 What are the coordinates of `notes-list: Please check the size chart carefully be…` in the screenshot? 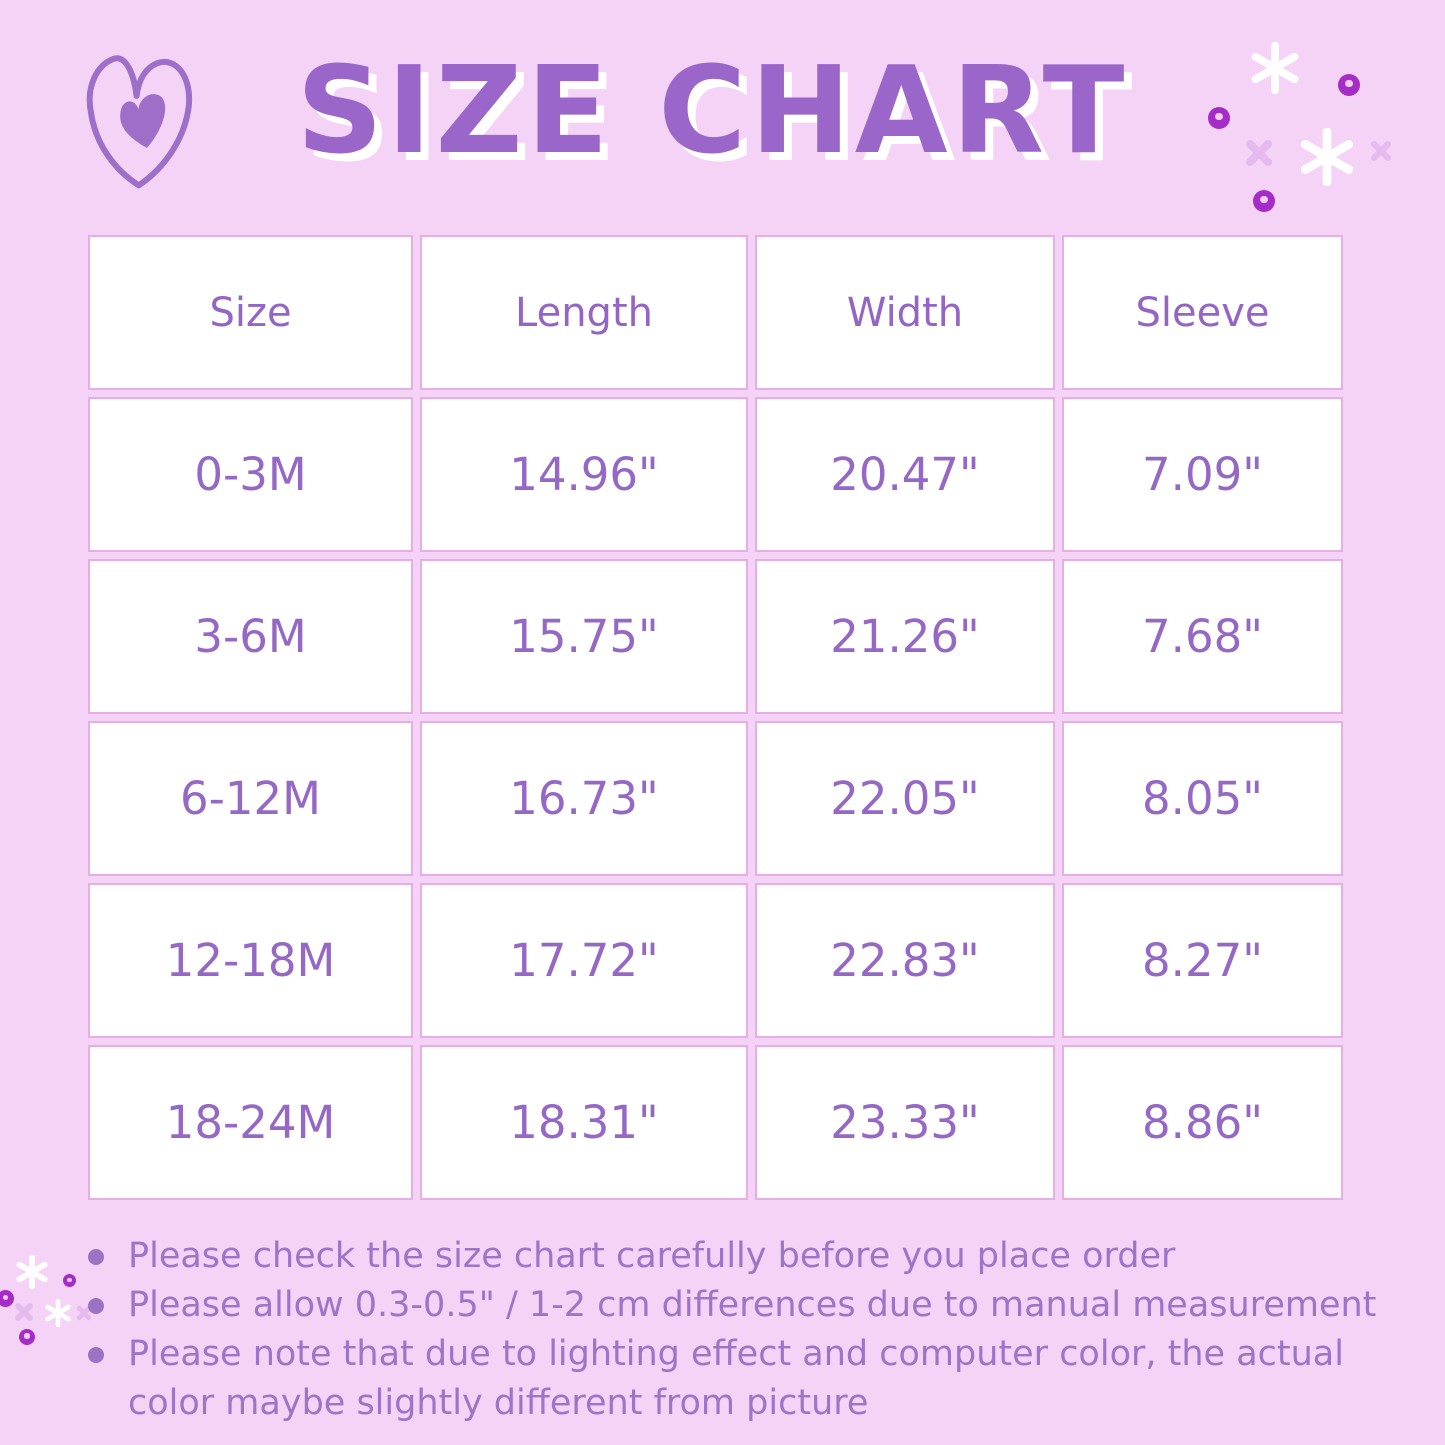 It's located at (743, 1330).